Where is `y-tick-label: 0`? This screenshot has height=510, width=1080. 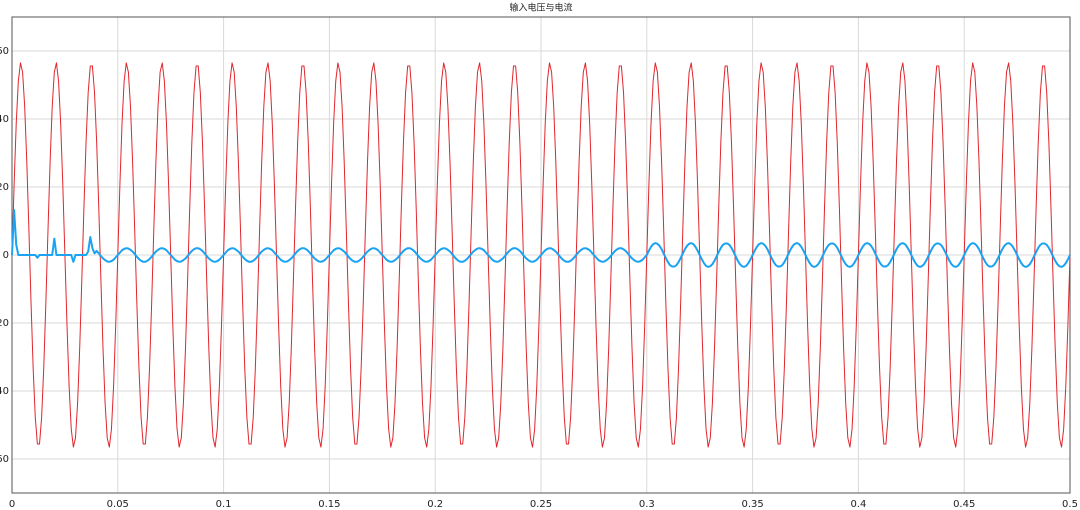 y-tick-label: 0 is located at coordinates (6, 255).